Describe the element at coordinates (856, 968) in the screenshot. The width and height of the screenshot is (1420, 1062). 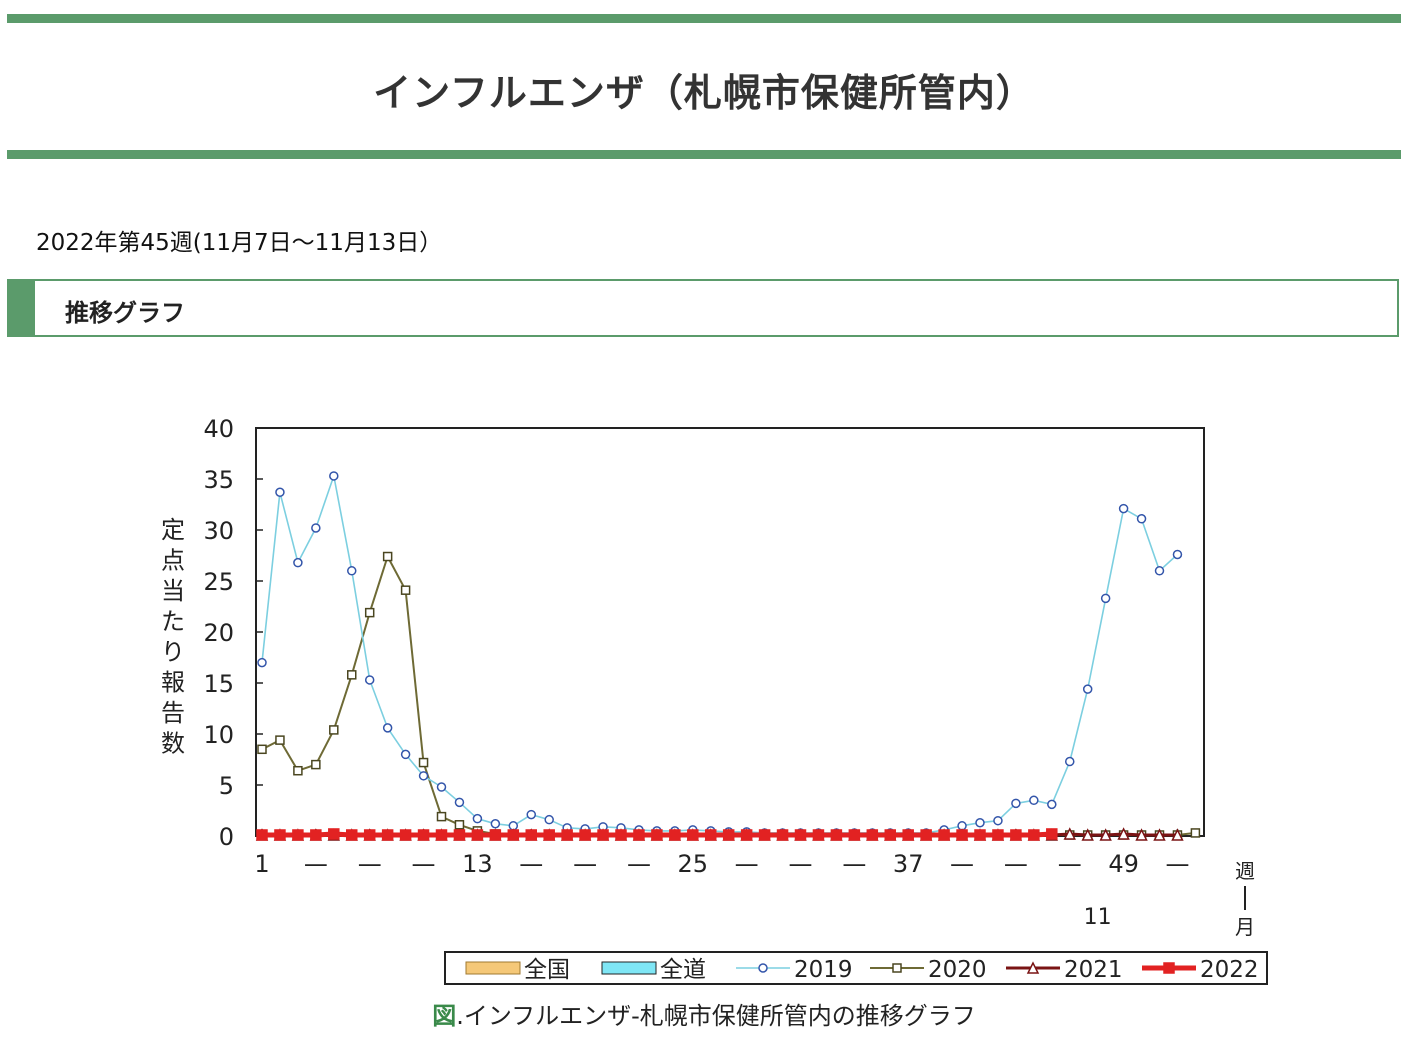
I see `chart-legend: 全国 全道 2019 2020 2021 2022` at that location.